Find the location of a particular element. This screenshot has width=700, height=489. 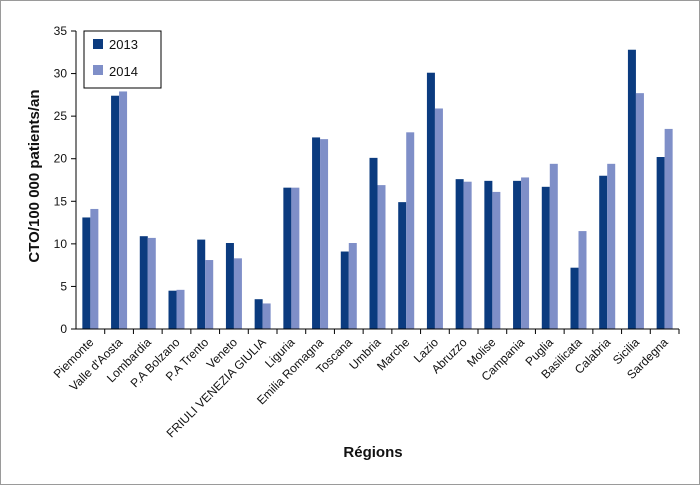

y-tick-label: 30 is located at coordinates (61, 74).